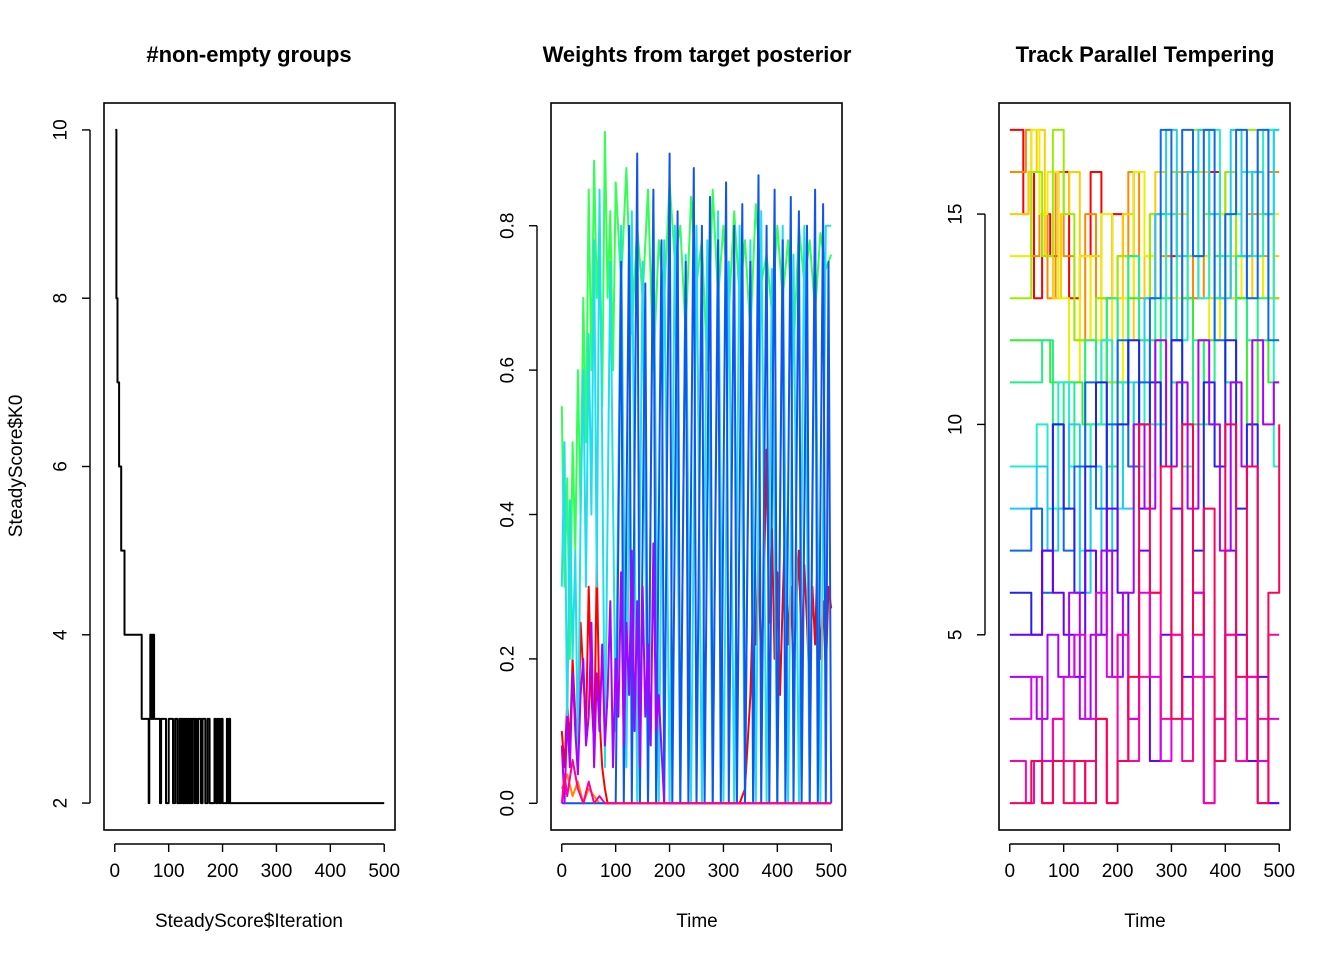  I want to click on y-tick-label: 0.6, so click(508, 370).